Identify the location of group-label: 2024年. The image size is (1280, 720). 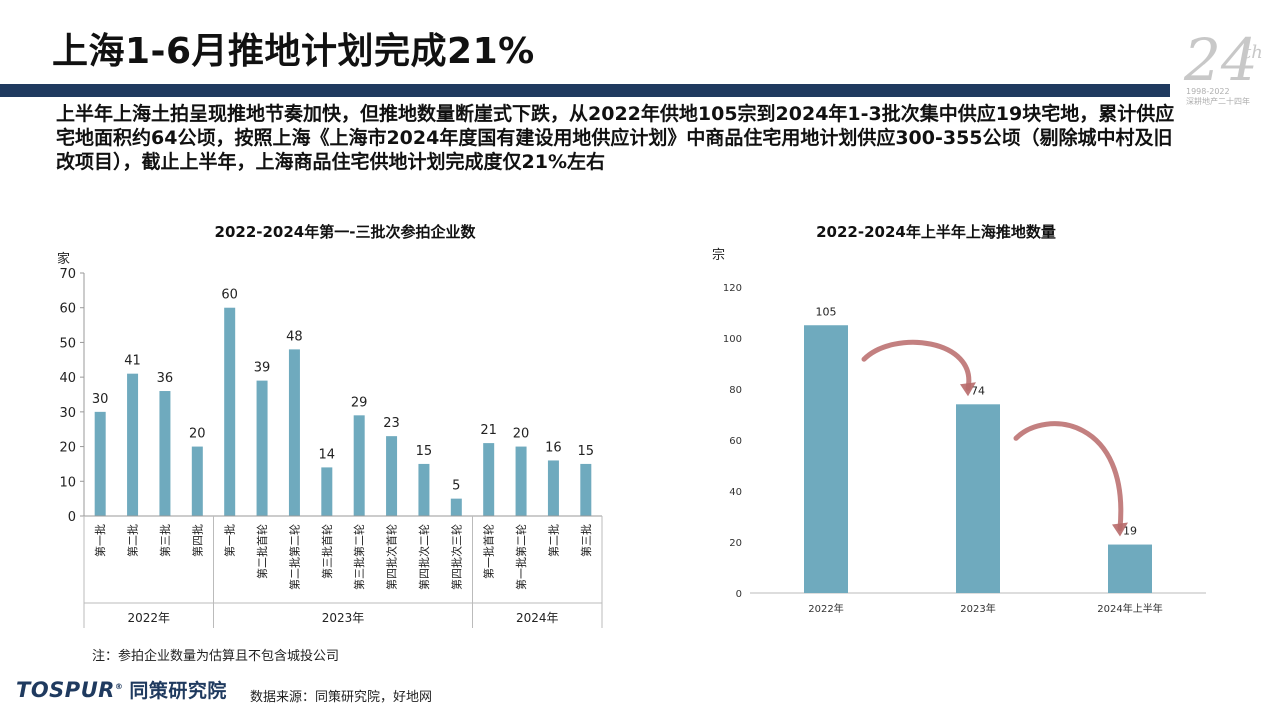
(537, 618).